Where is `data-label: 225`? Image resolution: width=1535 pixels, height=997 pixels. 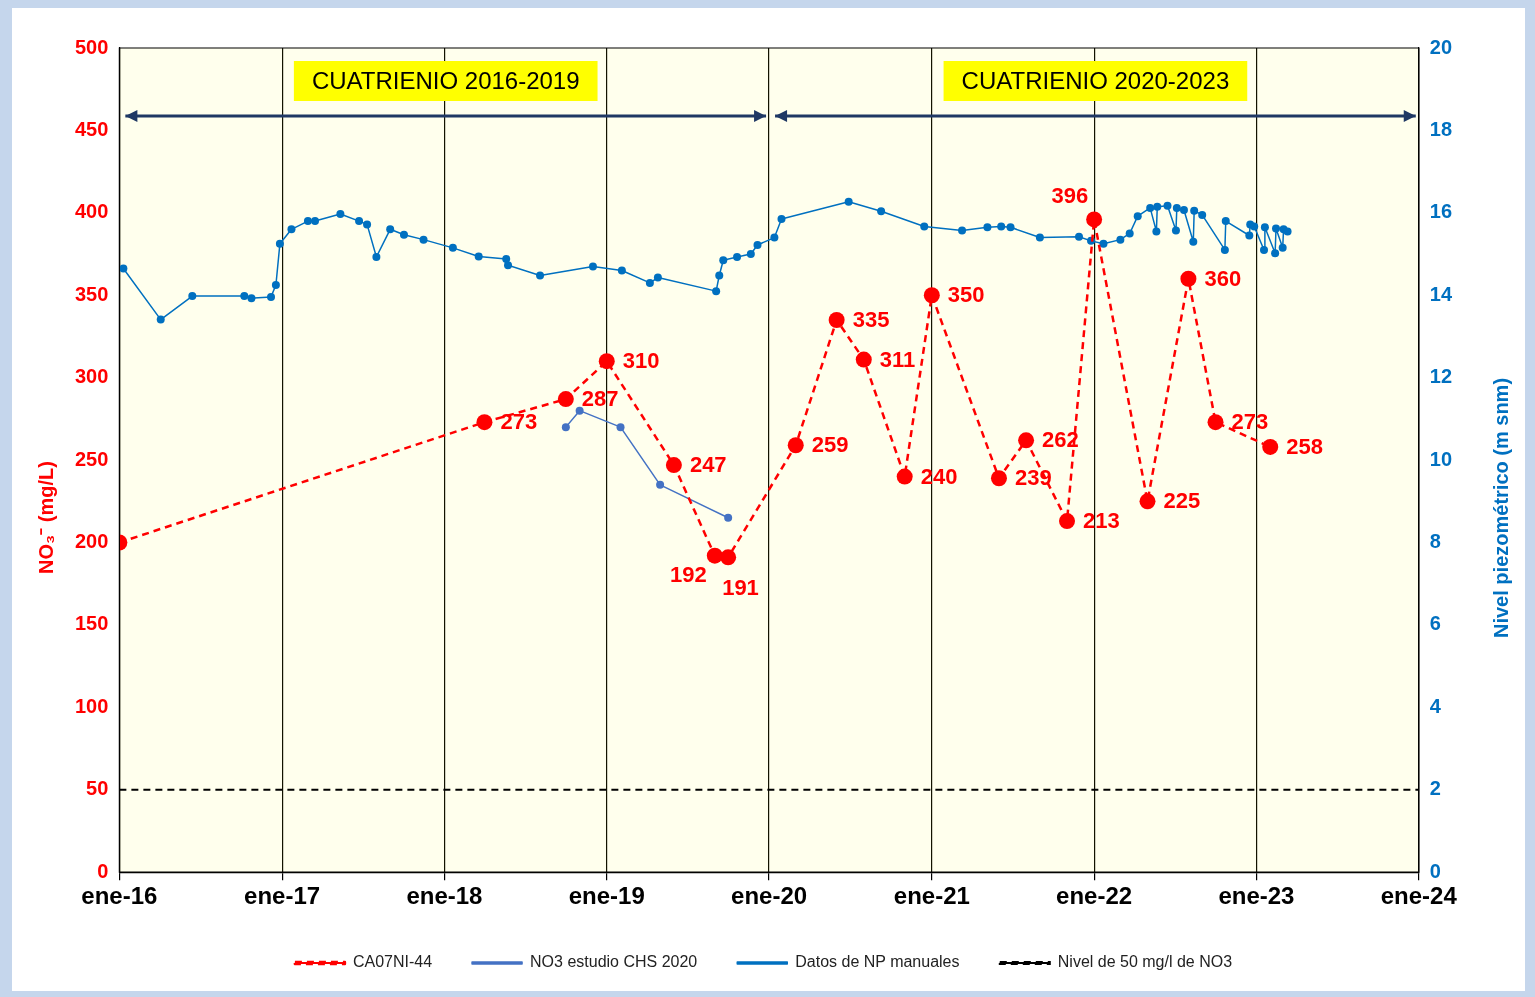
data-label: 225 is located at coordinates (1182, 501).